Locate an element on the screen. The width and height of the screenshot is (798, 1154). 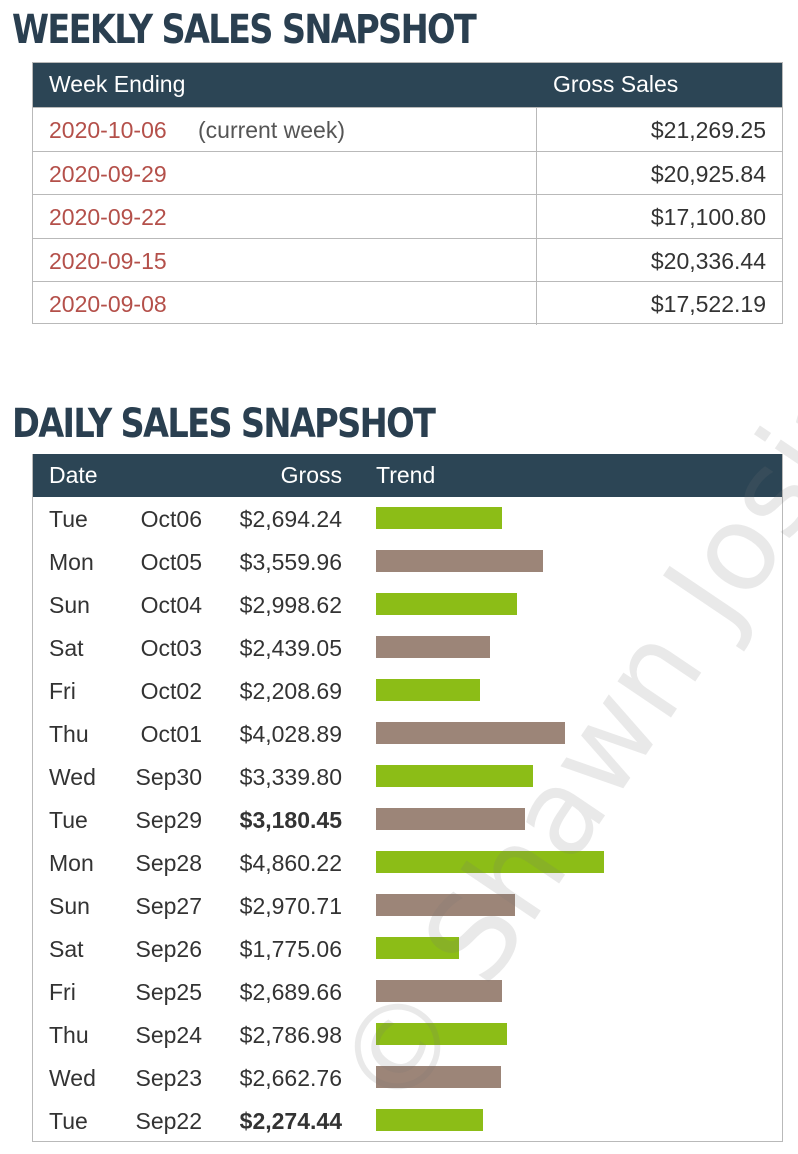
daily-gross-value: $1,775.06 is located at coordinates (290, 949).